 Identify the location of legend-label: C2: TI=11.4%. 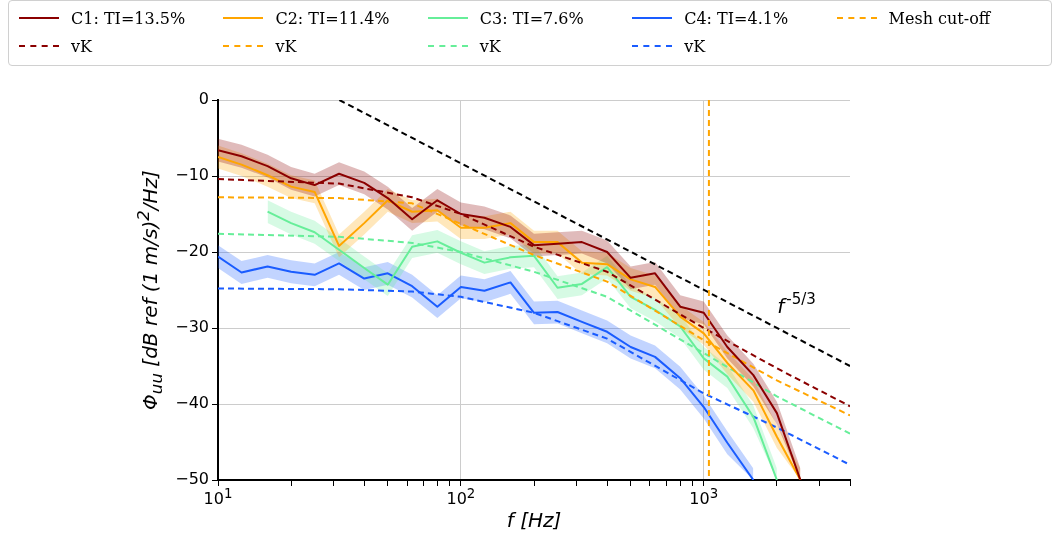
(332, 18).